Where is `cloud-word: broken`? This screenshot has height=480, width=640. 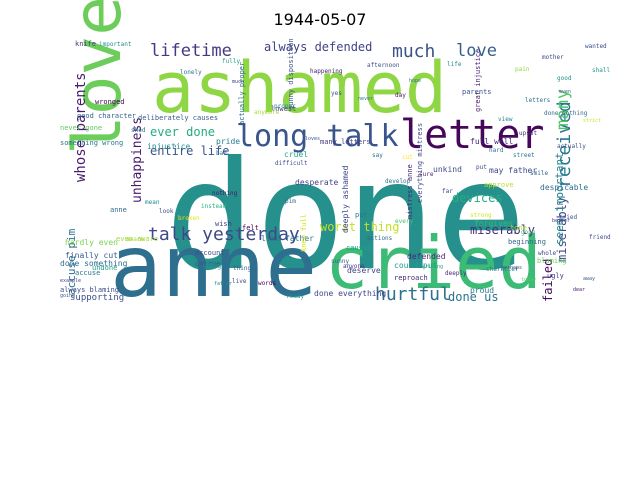
cloud-word: broken is located at coordinates (189, 218).